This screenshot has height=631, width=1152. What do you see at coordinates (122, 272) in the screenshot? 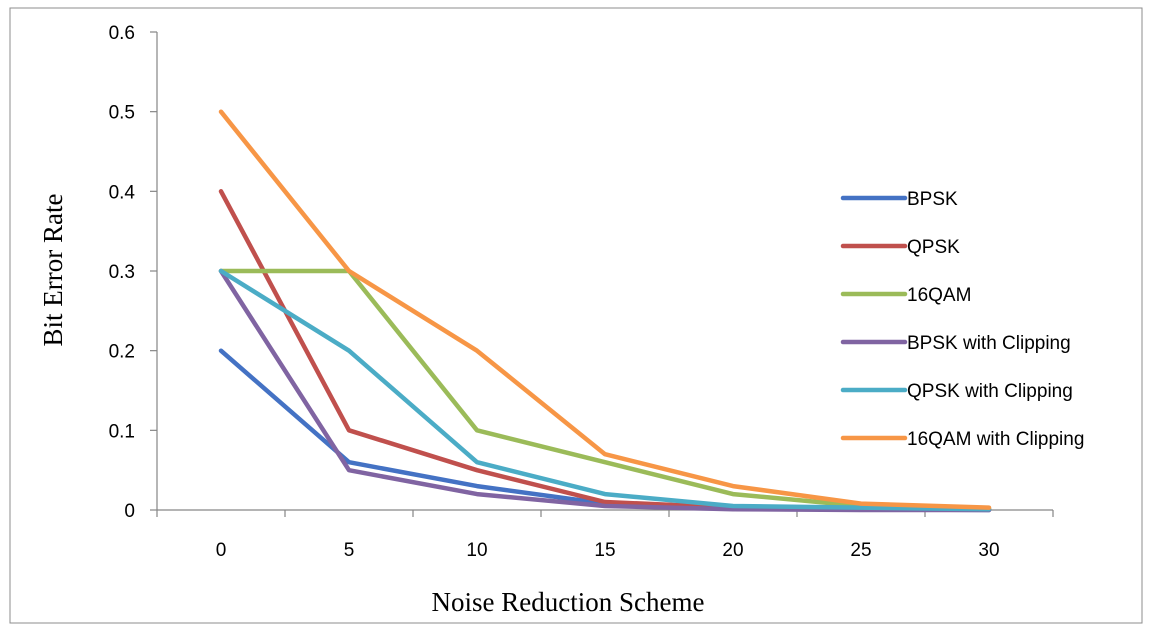
I see `y-tick-label: 0.3` at bounding box center [122, 272].